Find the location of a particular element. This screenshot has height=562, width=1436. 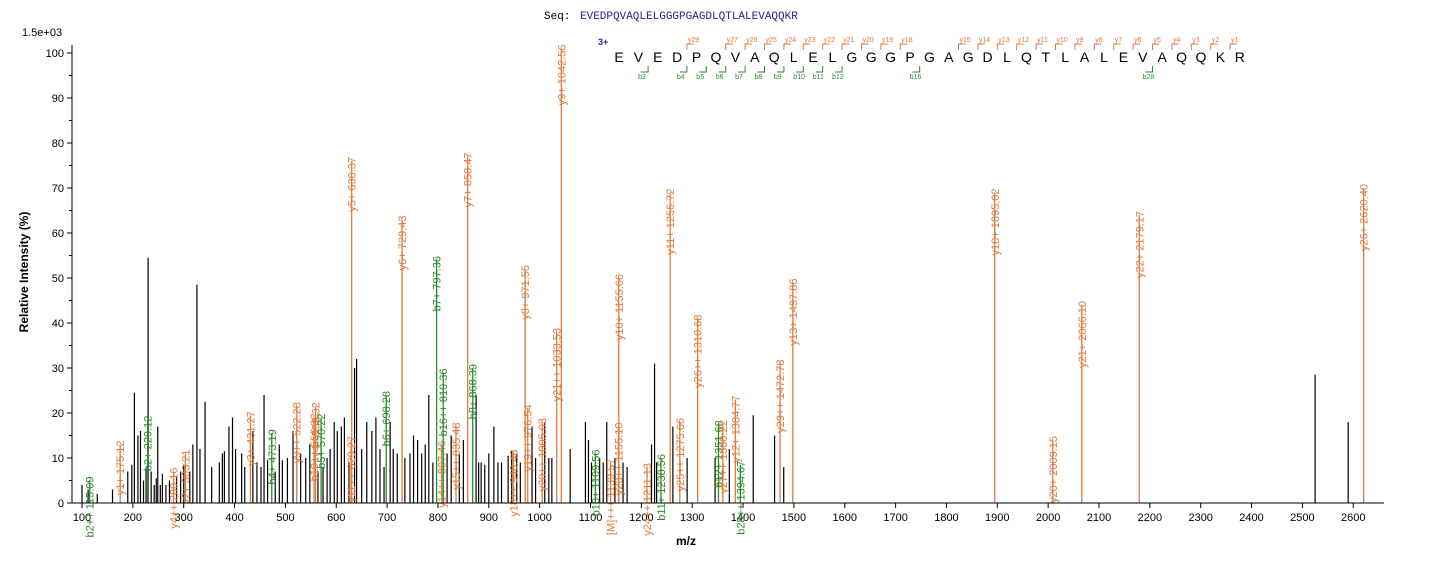

peak-label: y18+ 1895.02 is located at coordinates (996, 222).